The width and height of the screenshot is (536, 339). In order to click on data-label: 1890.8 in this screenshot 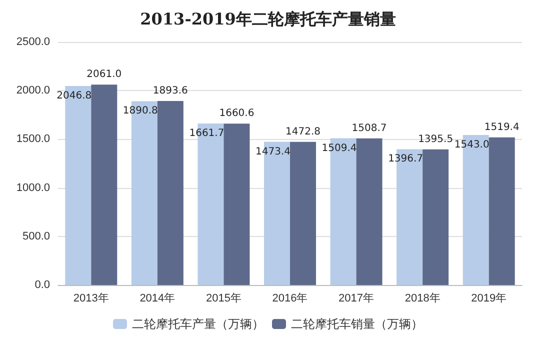, I will do `click(140, 111)`.